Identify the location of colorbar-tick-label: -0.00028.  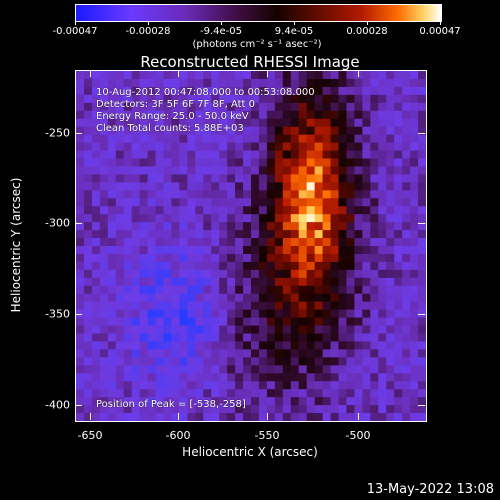
(148, 31).